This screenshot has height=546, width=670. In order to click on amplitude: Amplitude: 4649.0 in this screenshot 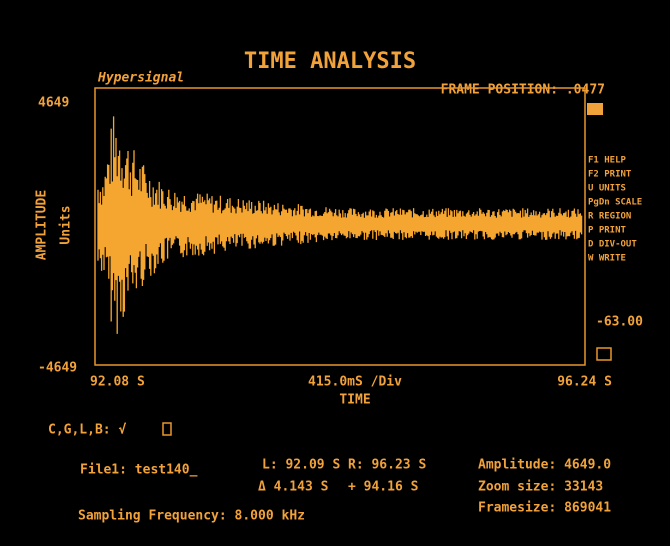, I will do `click(544, 465)`.